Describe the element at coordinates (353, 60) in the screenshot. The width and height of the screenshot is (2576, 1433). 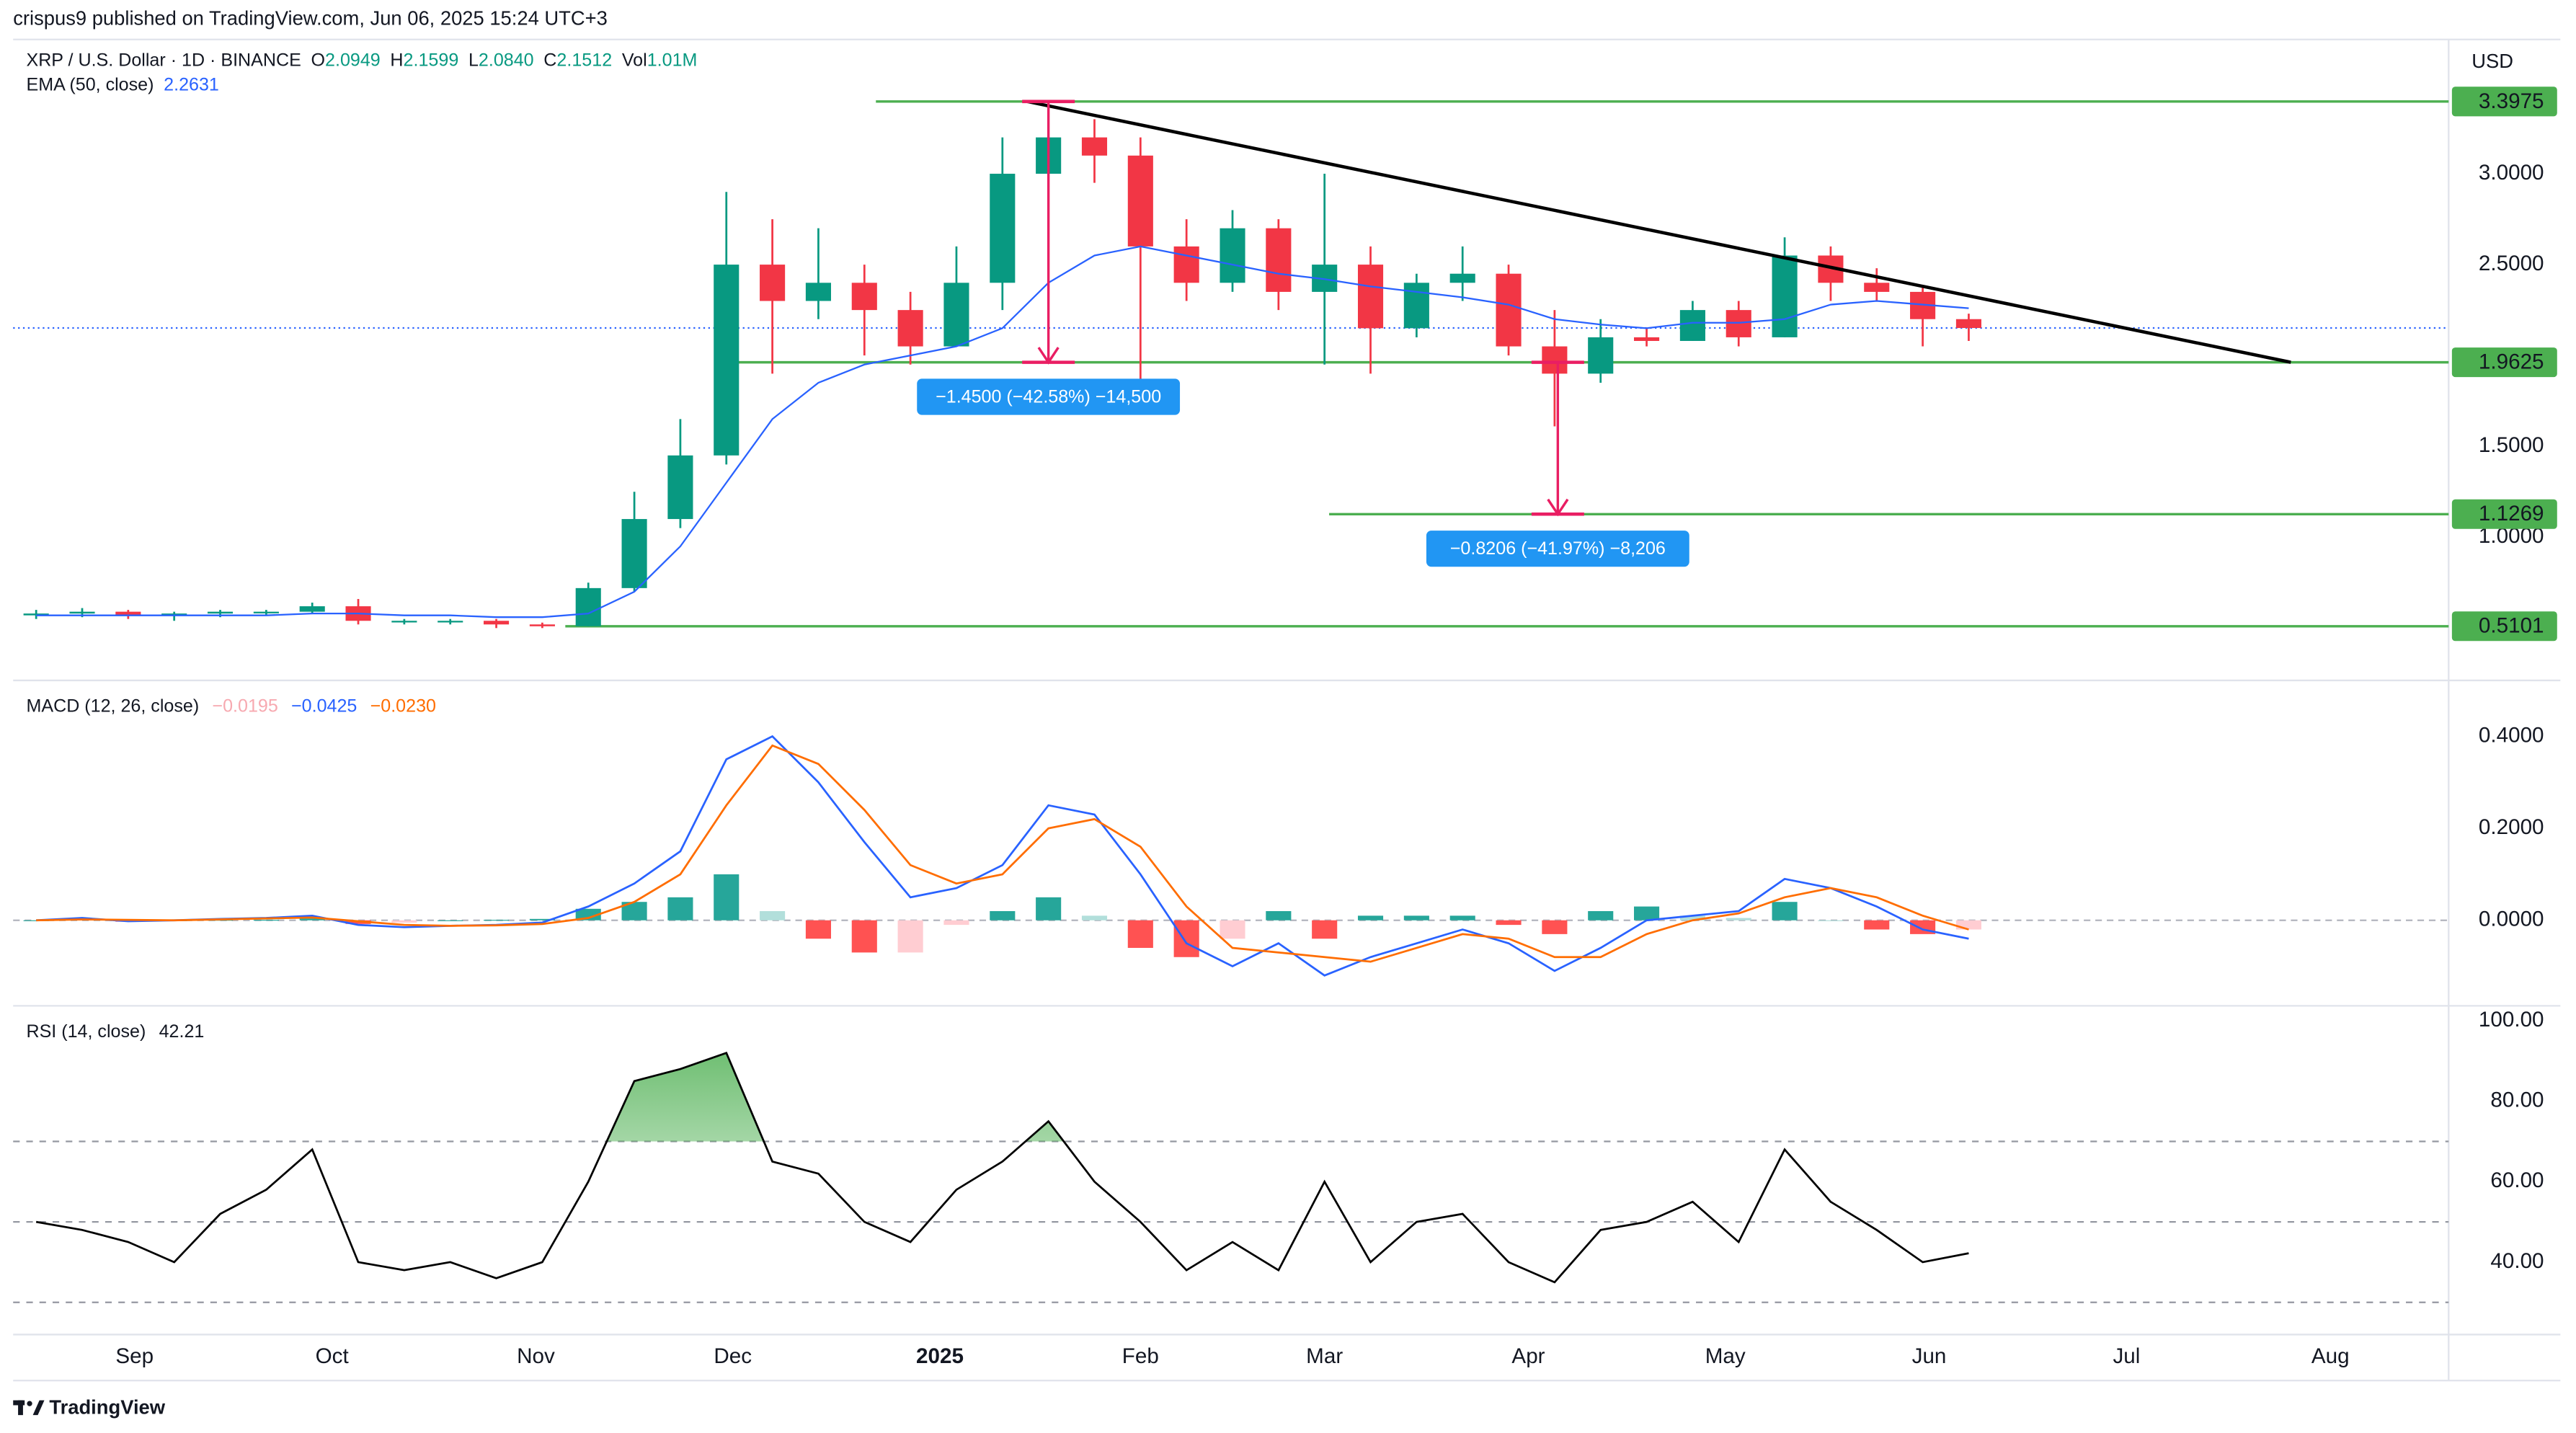
I see `ohlc-value: 2.0949` at that location.